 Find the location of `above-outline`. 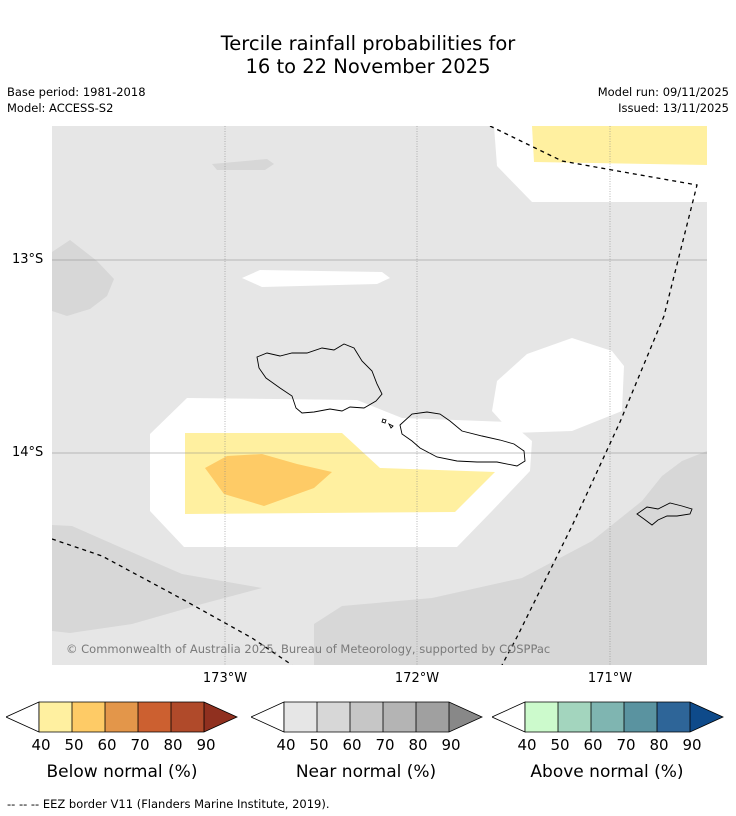

above-outline is located at coordinates (624, 717).